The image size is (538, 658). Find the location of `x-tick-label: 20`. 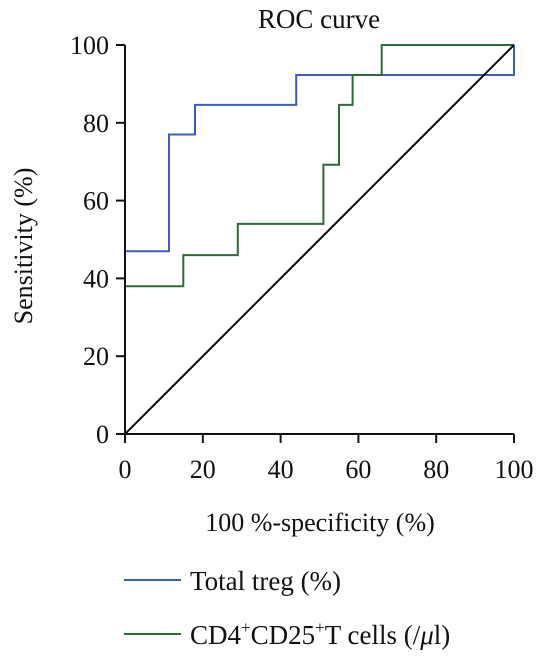

x-tick-label: 20 is located at coordinates (203, 469).